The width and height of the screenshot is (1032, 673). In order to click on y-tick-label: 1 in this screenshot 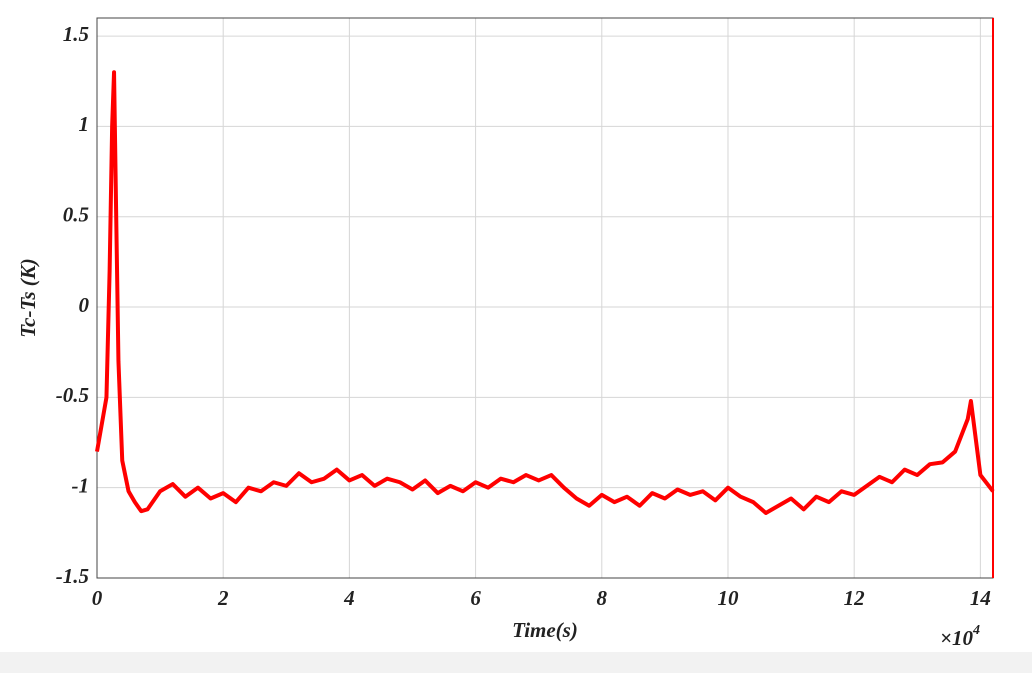, I will do `click(84, 124)`.